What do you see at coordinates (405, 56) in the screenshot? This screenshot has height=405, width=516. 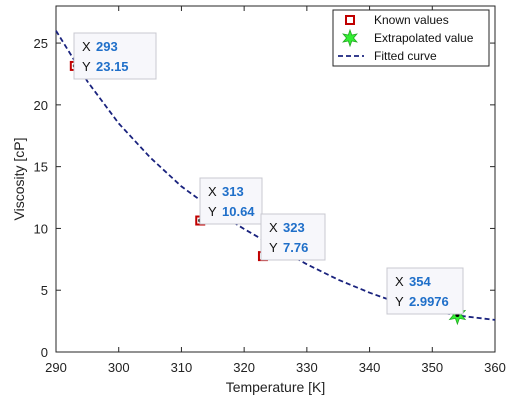 I see `legend-fitted-label: Fitted curve` at bounding box center [405, 56].